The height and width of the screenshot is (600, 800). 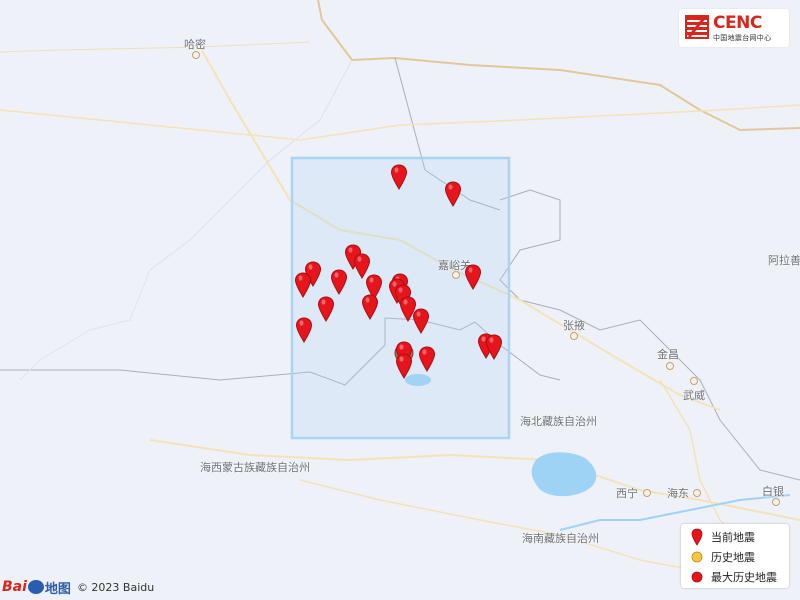 What do you see at coordinates (697, 537) in the screenshot?
I see `current-earthquake-icon` at bounding box center [697, 537].